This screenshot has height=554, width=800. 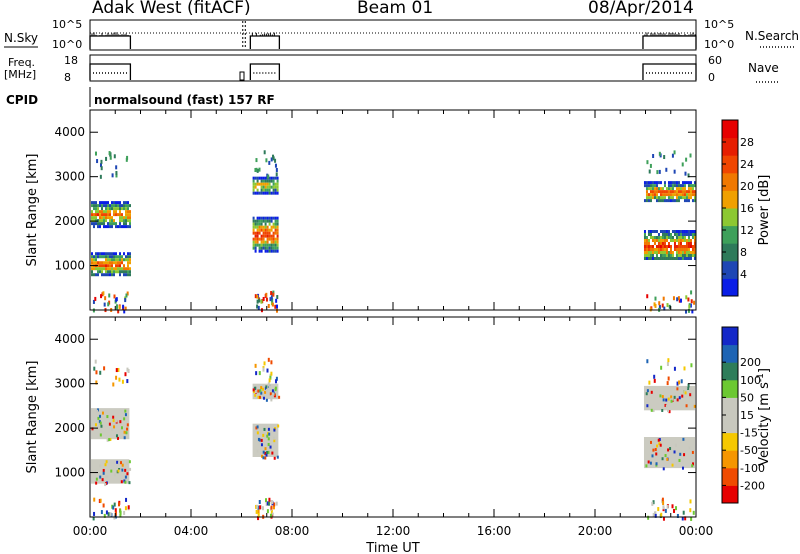 What do you see at coordinates (763, 68) in the screenshot?
I see `nave-label: Nave` at bounding box center [763, 68].